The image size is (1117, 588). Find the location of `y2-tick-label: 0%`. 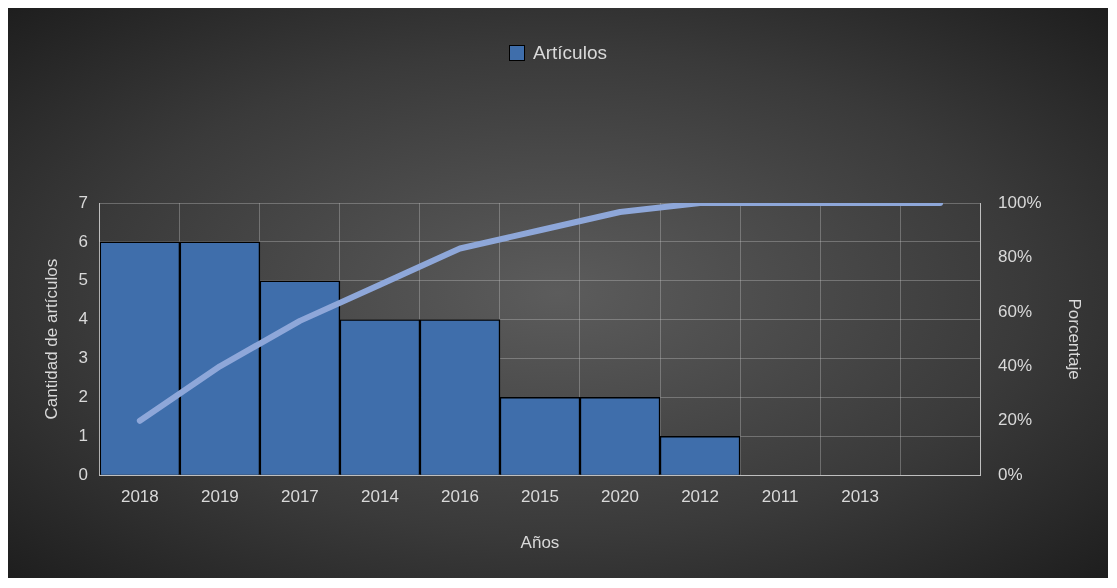

y2-tick-label: 0% is located at coordinates (1010, 474).